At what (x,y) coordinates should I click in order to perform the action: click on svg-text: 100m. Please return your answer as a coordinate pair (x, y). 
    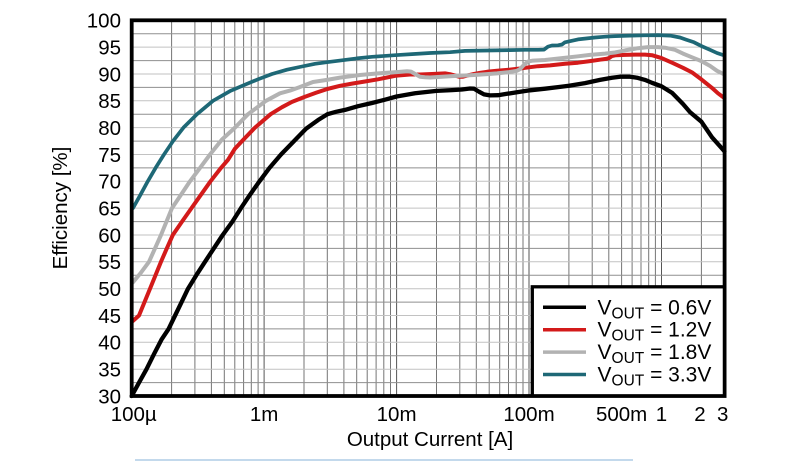
    Looking at the image, I should click on (528, 414).